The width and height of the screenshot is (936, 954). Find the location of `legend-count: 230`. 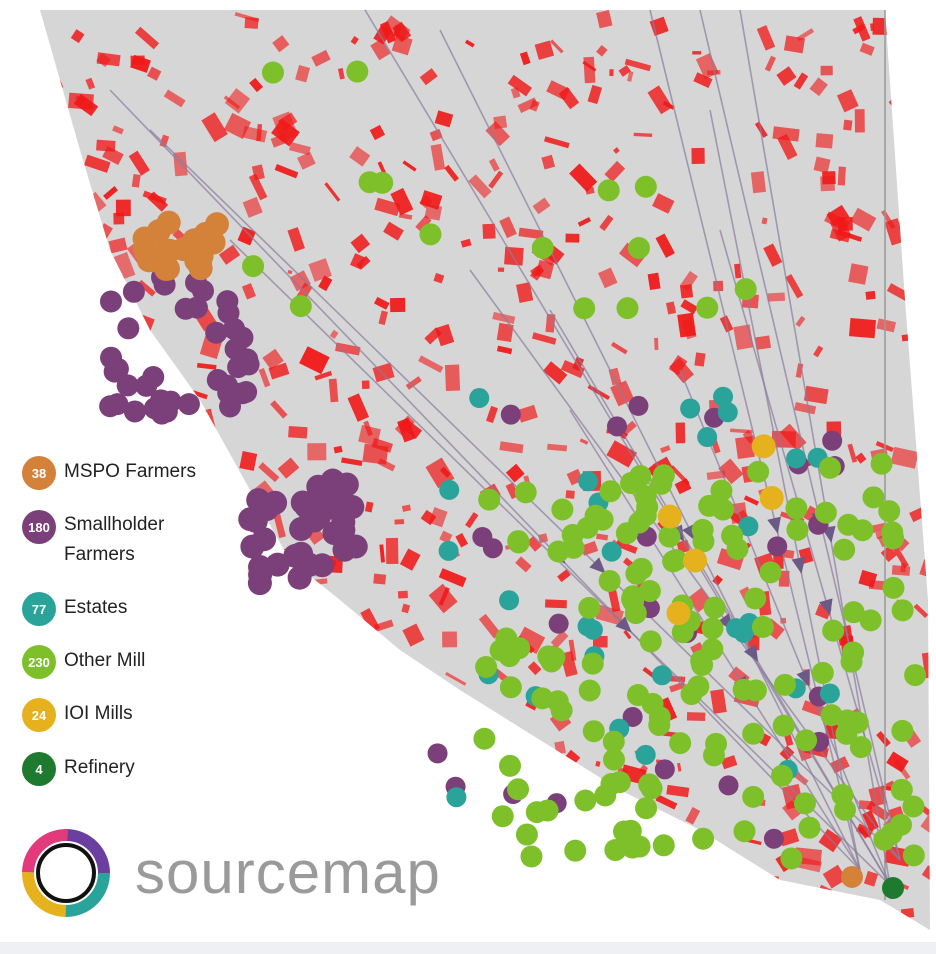

legend-count: 230 is located at coordinates (39, 662).